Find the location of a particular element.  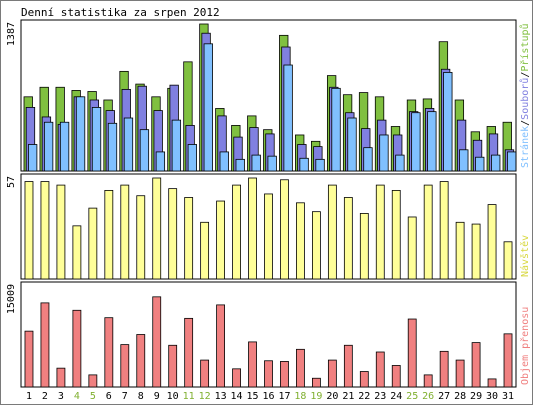

x-tick-label: 8 is located at coordinates (141, 396).